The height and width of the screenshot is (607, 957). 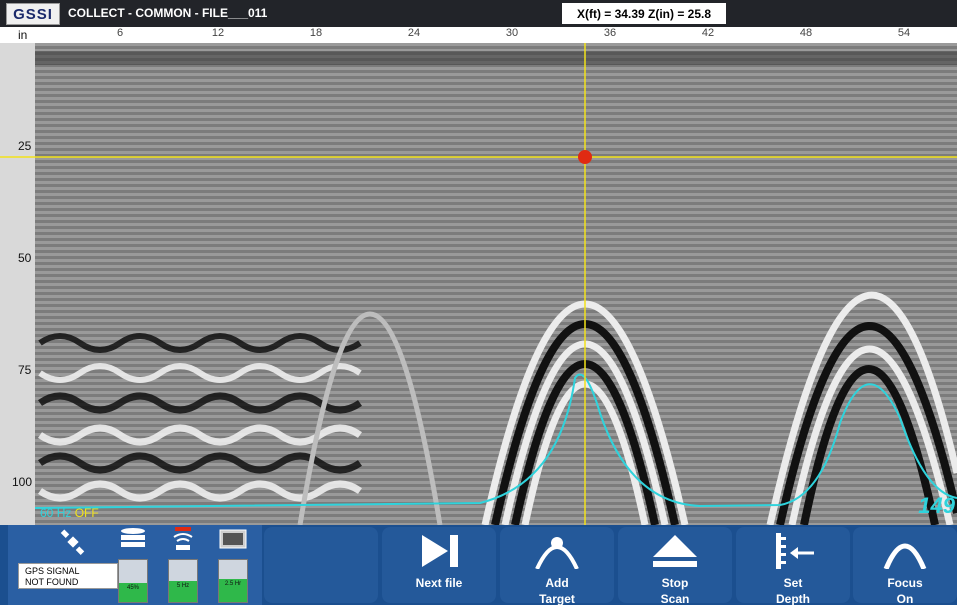 I want to click on add-target-label: Add Target, so click(x=557, y=591).